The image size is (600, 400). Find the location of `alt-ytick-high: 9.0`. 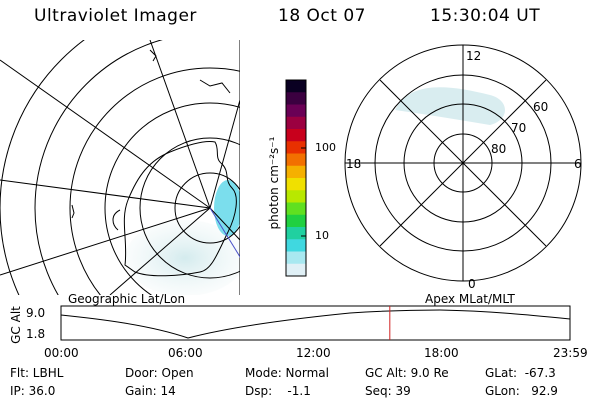

alt-ytick-high: 9.0 is located at coordinates (36, 313).